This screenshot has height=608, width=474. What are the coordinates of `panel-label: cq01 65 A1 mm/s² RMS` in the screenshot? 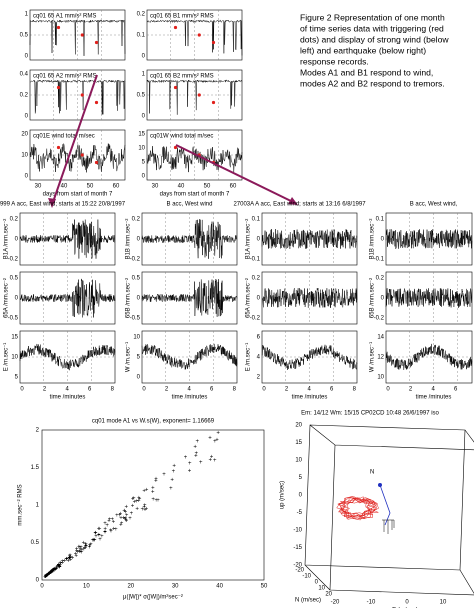 It's located at (64, 17).